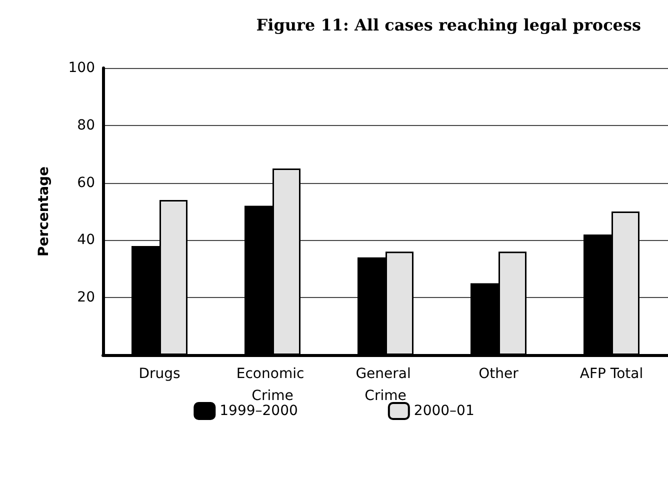 The height and width of the screenshot is (485, 668). Describe the element at coordinates (159, 374) in the screenshot. I see `x-tick-label: Drugs` at that location.